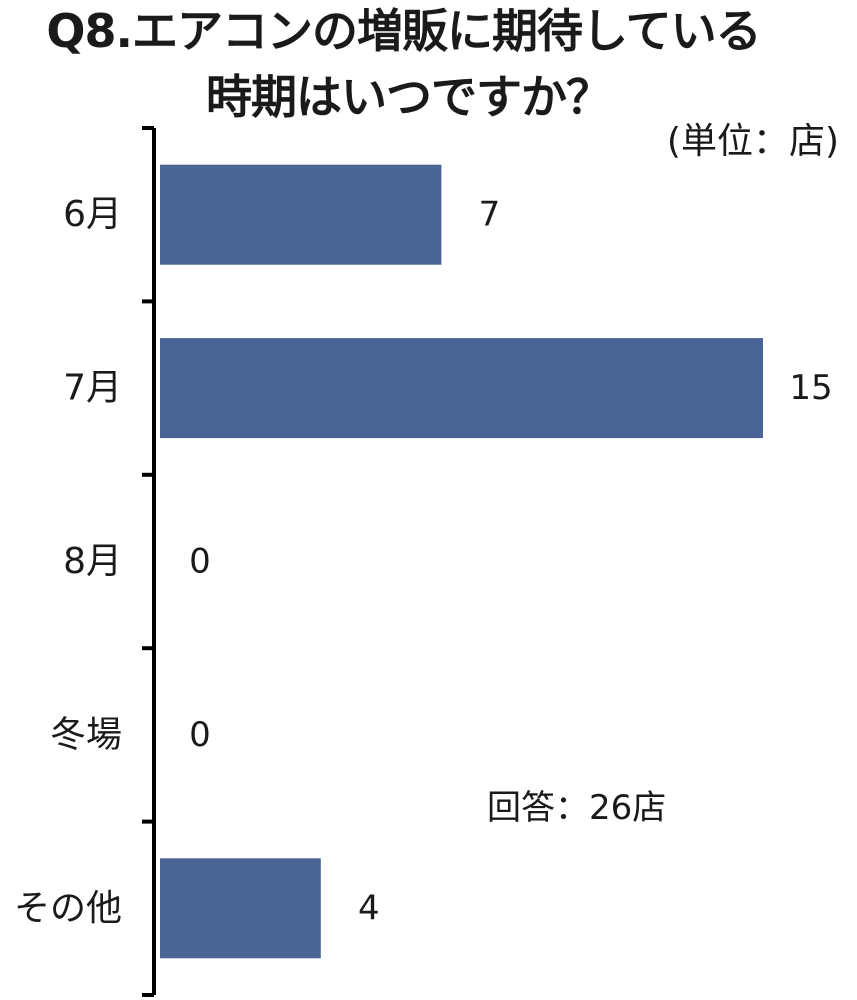 This screenshot has width=857, height=1000. What do you see at coordinates (369, 908) in the screenshot?
I see `data-label: 4` at bounding box center [369, 908].